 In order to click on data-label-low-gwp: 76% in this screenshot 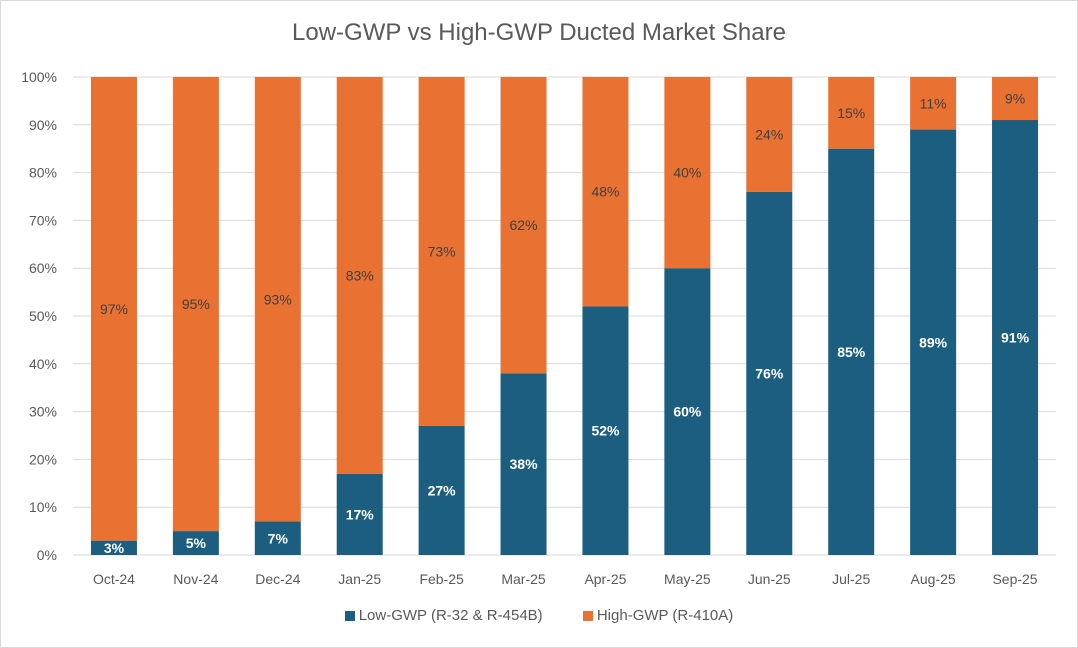, I will do `click(769, 373)`.